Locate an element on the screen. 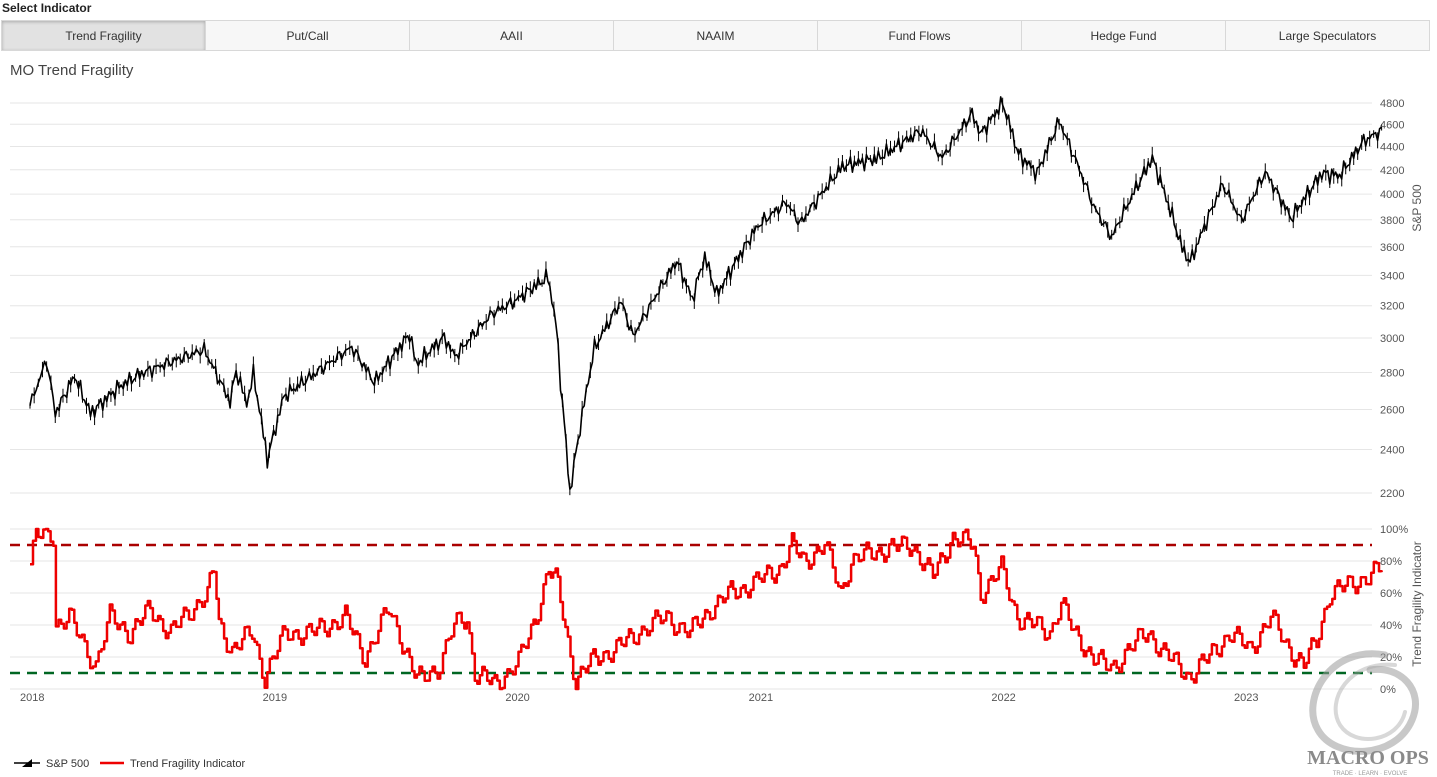 The width and height of the screenshot is (1437, 777). y-tick-sp500: 3000 is located at coordinates (1392, 339).